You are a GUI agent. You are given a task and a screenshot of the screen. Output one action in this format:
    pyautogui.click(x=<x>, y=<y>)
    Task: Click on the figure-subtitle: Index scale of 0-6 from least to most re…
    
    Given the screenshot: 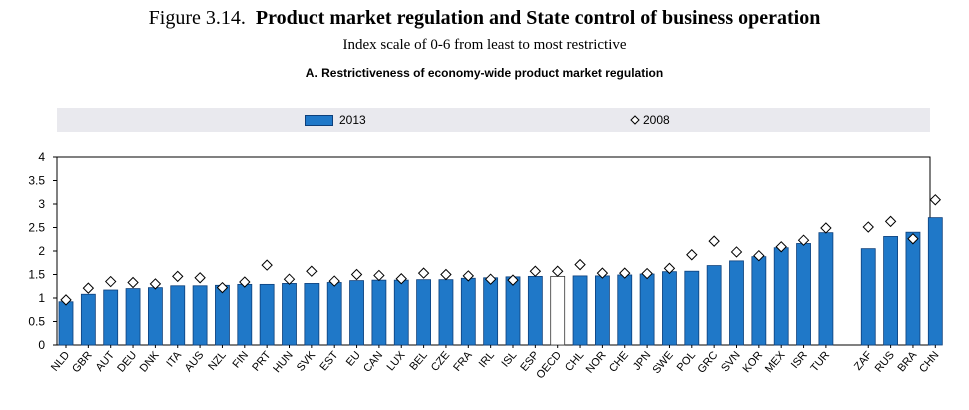 What is the action you would take?
    pyautogui.click(x=484, y=45)
    